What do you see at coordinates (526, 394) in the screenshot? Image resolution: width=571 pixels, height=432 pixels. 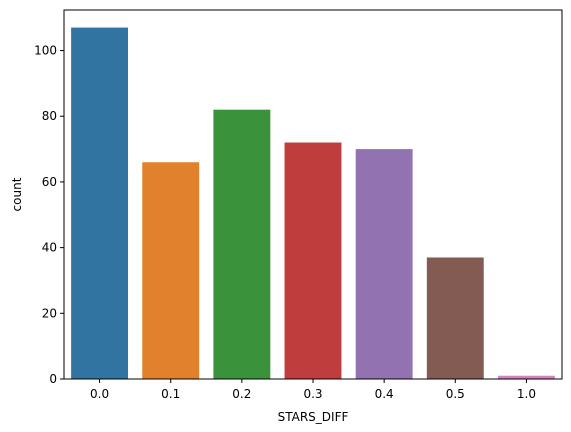 I see `x-tick-label-1.0: 1.0` at bounding box center [526, 394].